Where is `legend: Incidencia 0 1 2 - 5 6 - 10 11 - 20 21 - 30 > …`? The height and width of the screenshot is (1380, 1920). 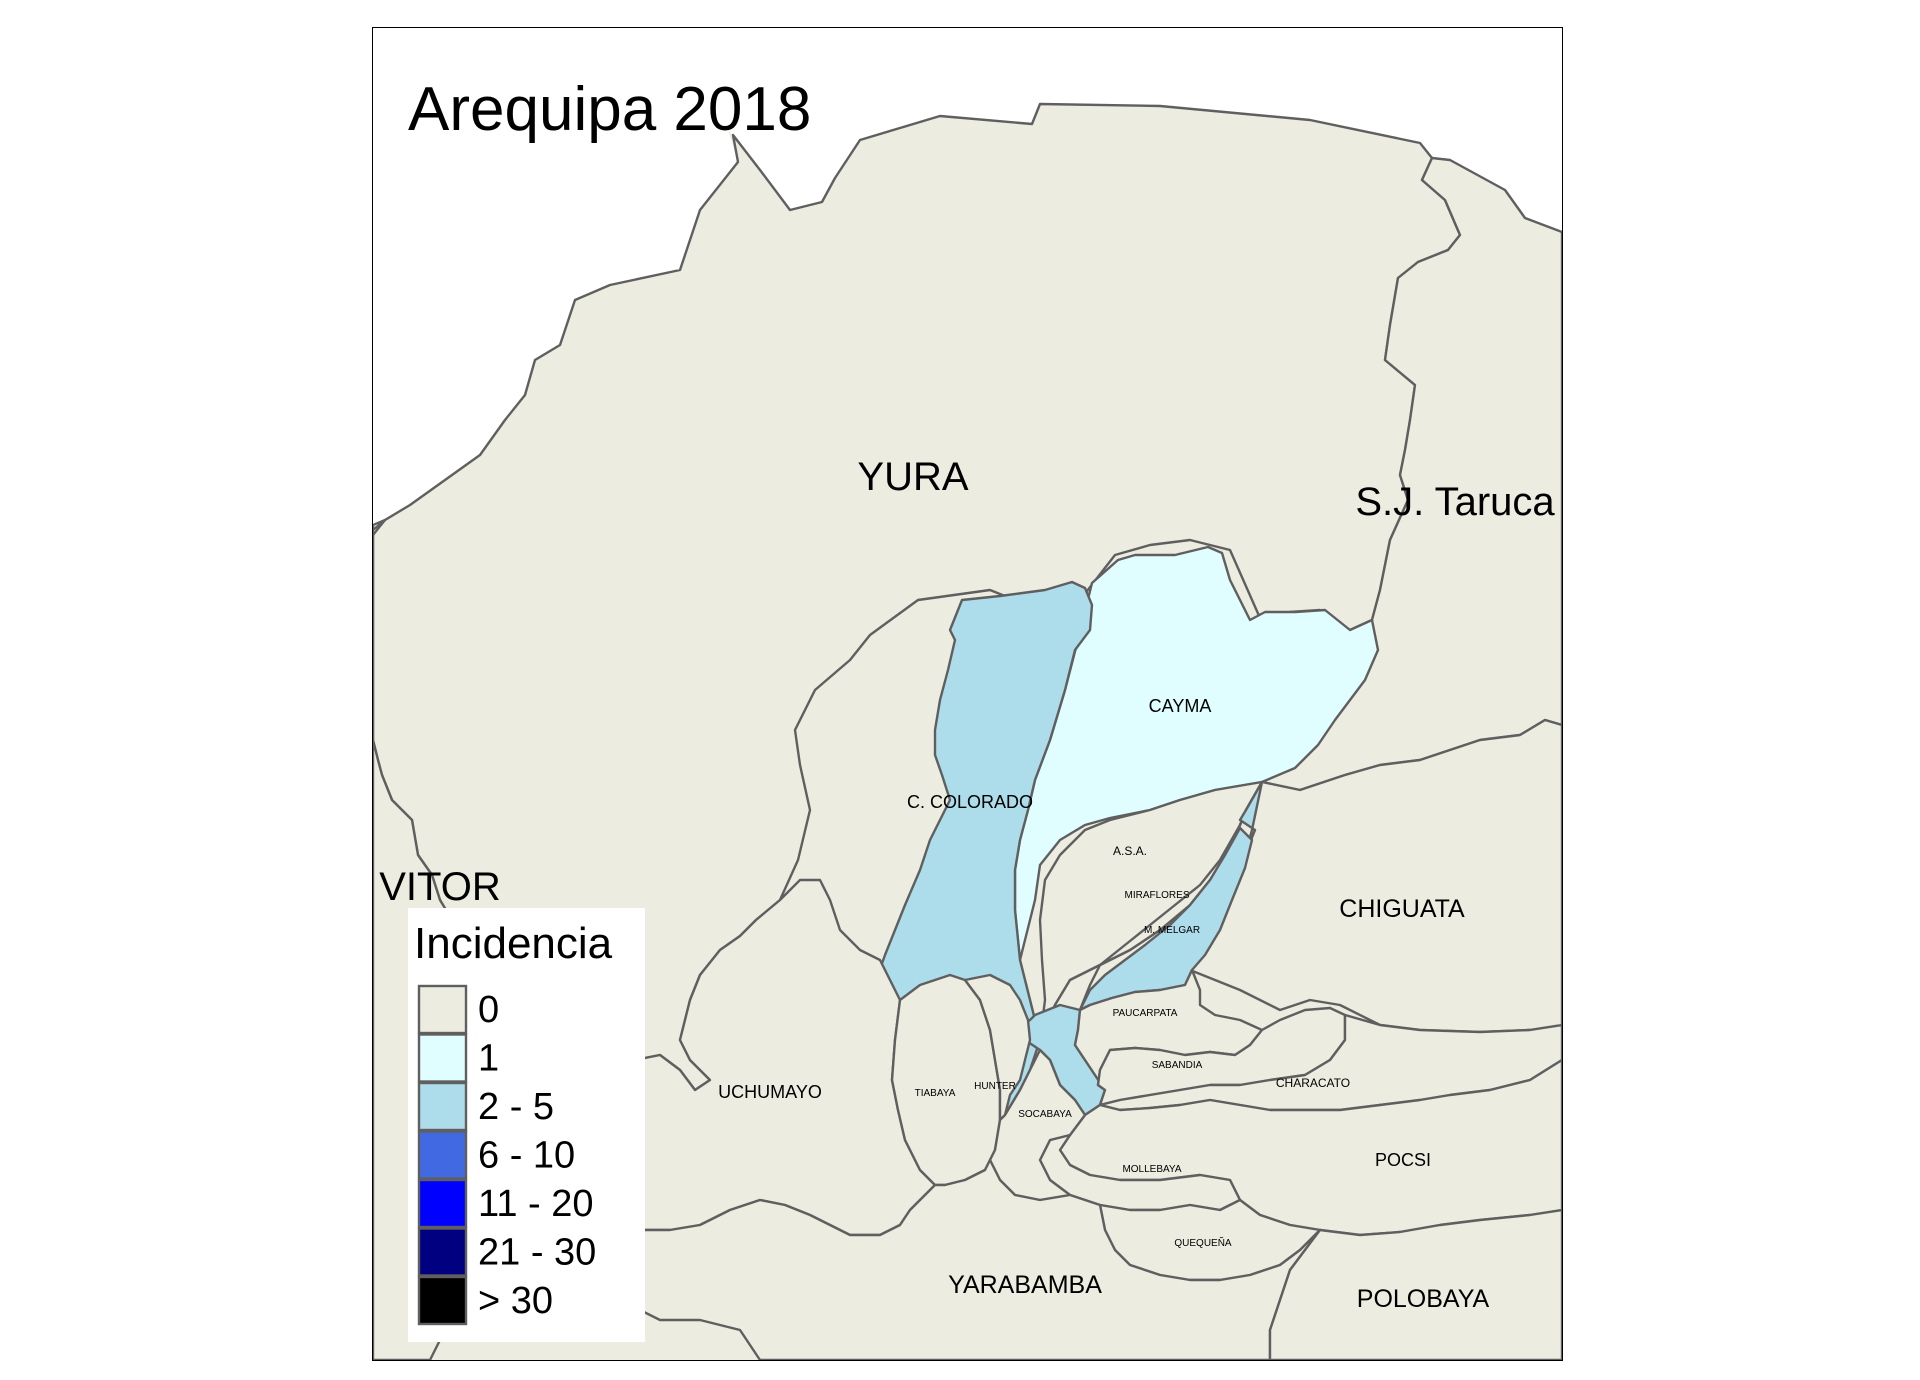
legend: Incidencia 0 1 2 - 5 6 - 10 11 - 20 21 - 30 > … is located at coordinates (526, 1125).